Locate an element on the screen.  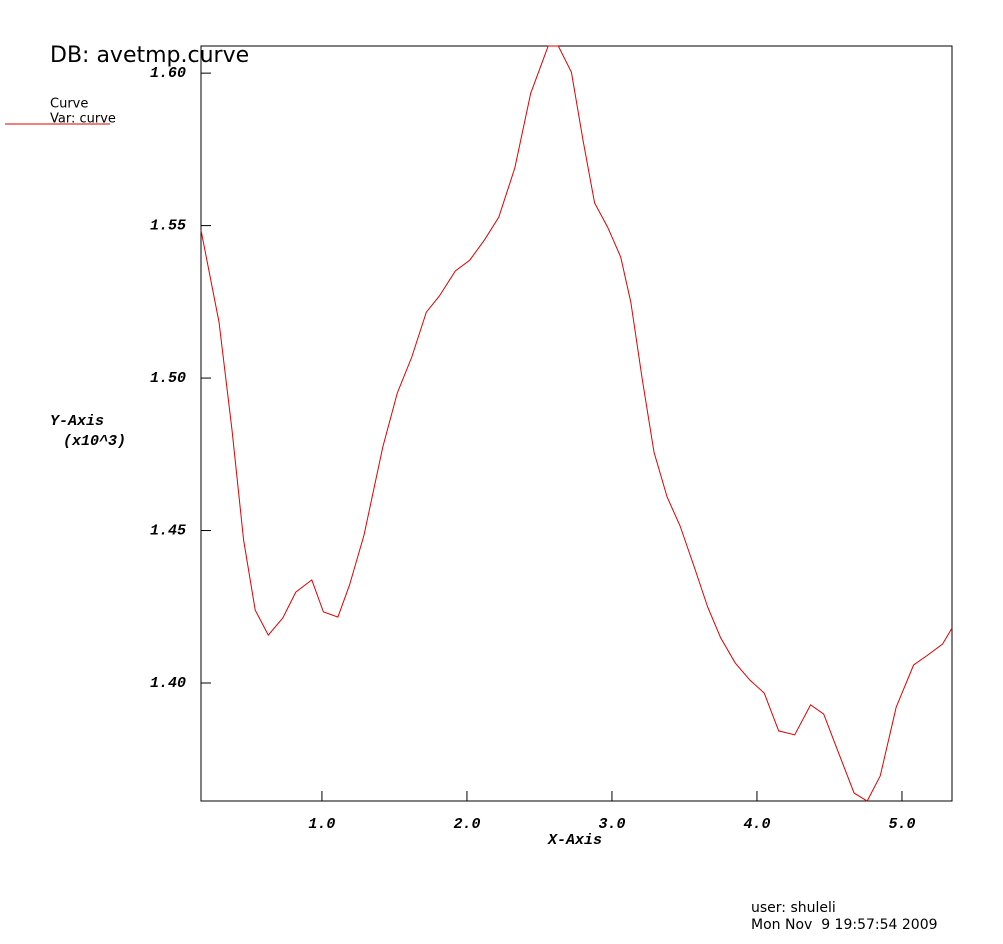
y-tick-label: 1.55 is located at coordinates (168, 226).